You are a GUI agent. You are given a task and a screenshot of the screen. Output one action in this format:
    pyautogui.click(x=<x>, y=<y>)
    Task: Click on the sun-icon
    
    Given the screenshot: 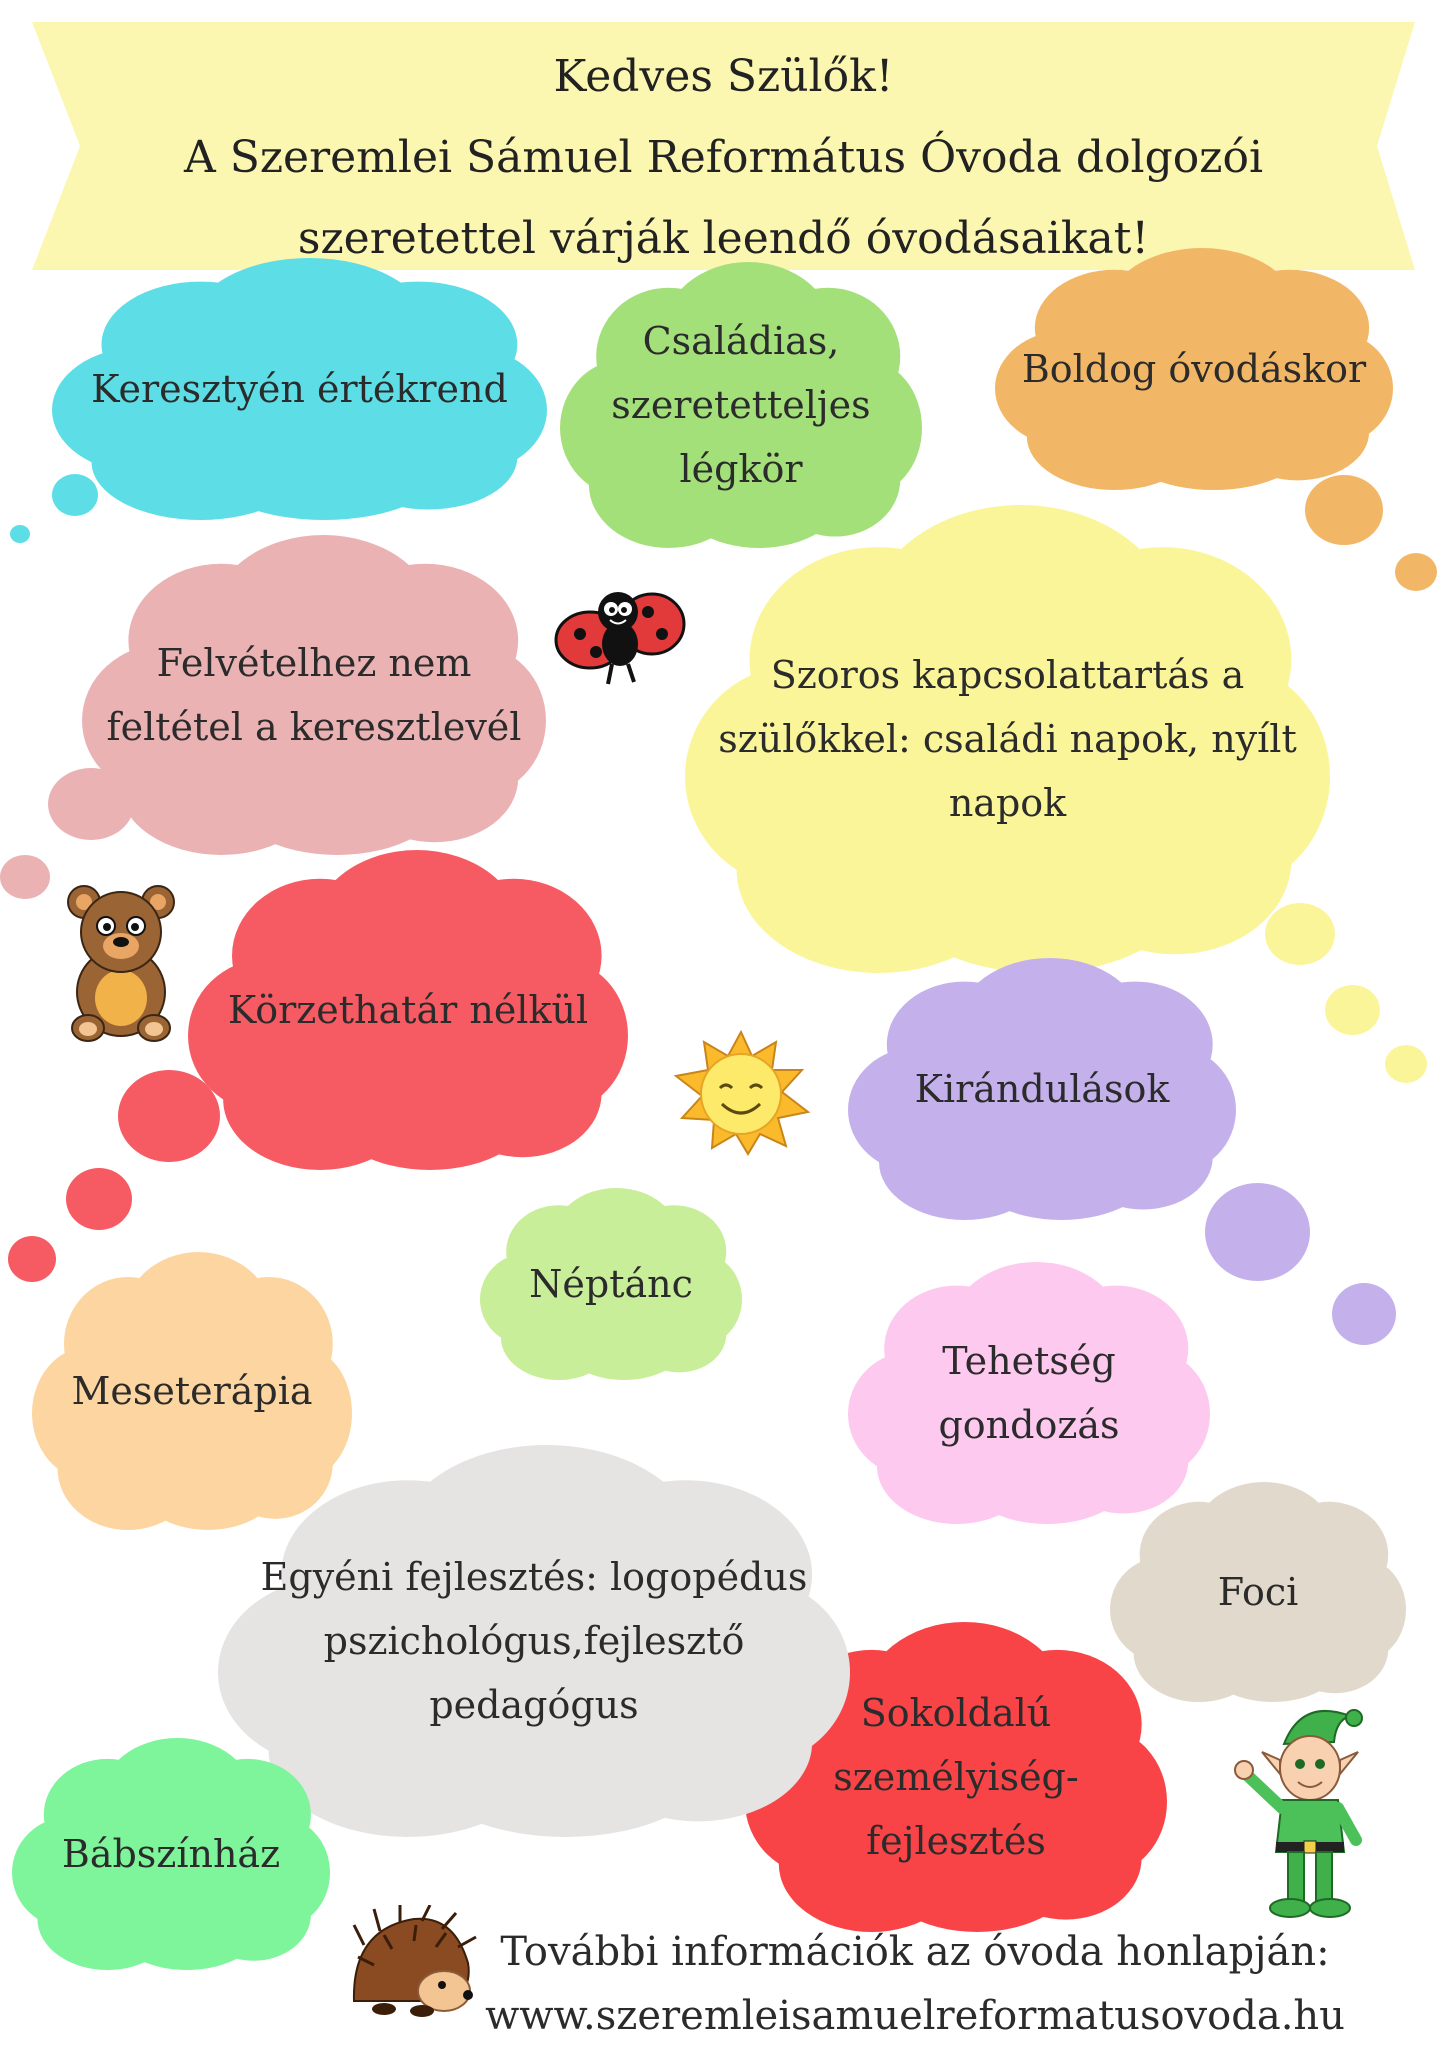 What is the action you would take?
    pyautogui.click(x=741, y=1092)
    